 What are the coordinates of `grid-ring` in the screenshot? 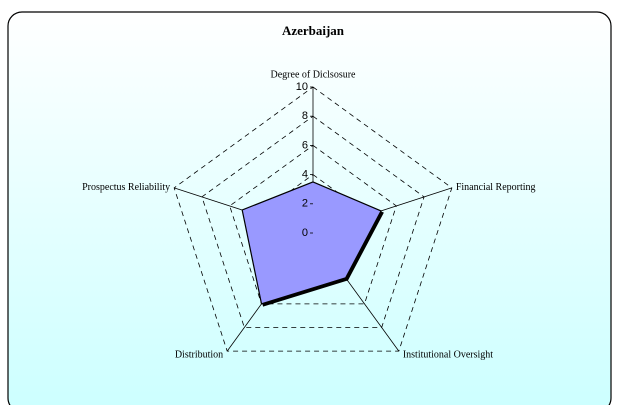 It's located at (313, 224).